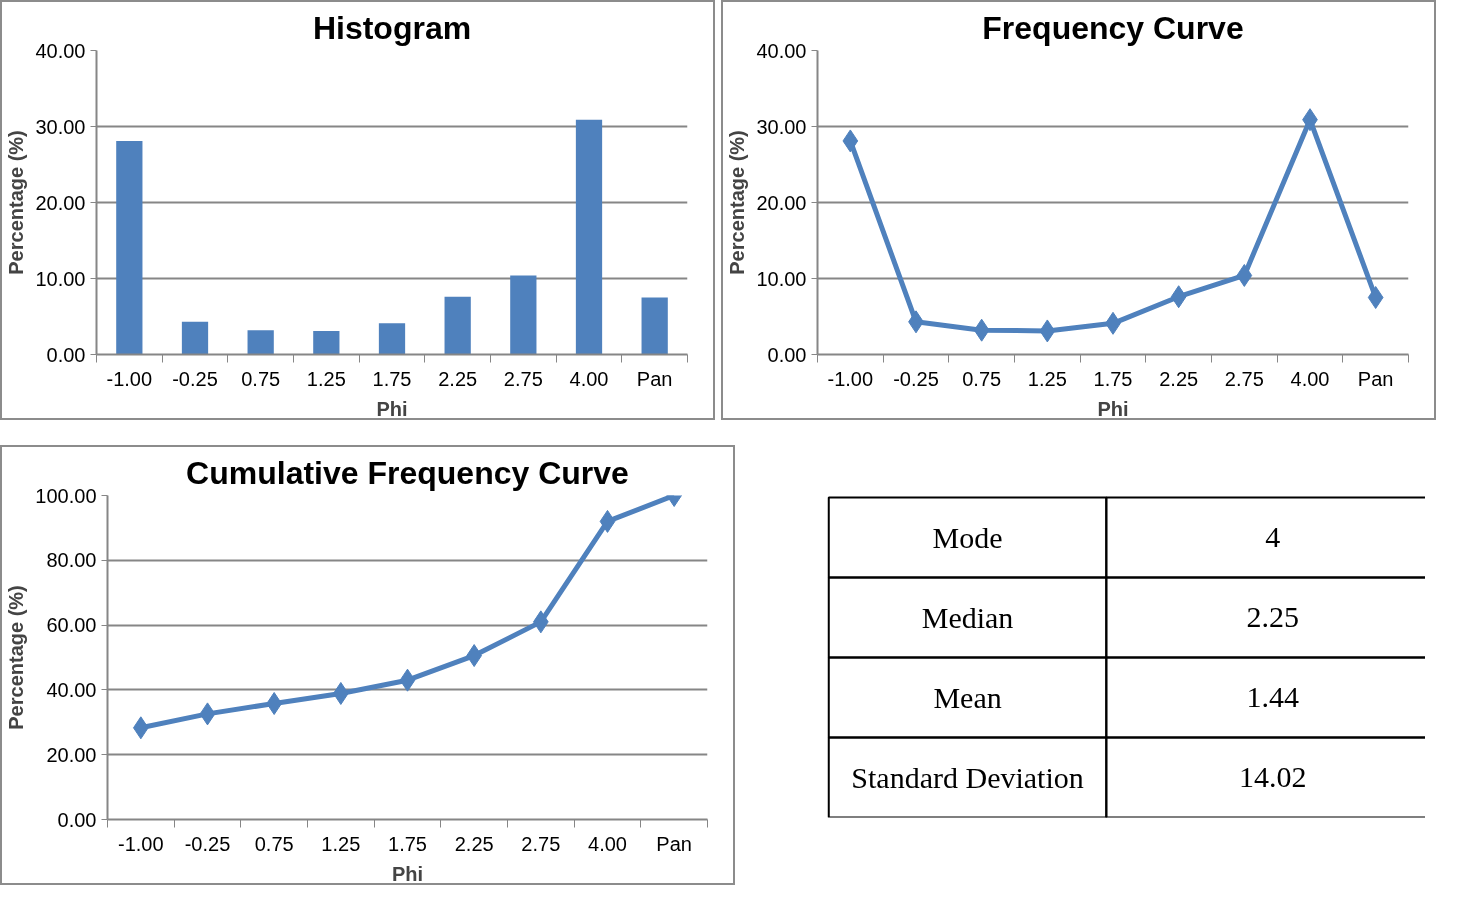  I want to click on data-label: 2.25, so click(1273, 616).